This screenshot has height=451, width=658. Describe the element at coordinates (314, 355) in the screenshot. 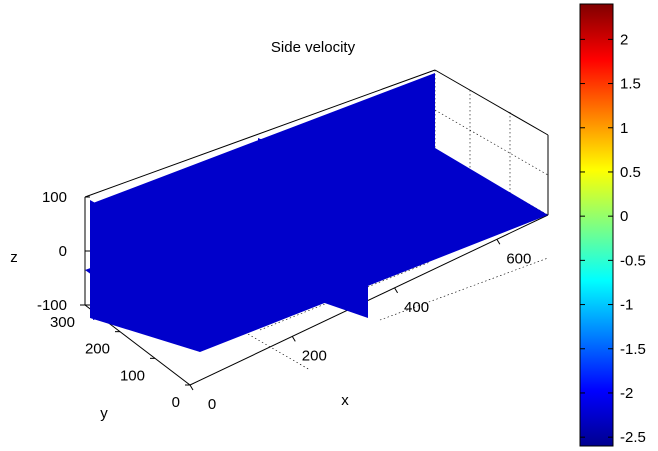

I see `x-tick-label: 200` at that location.